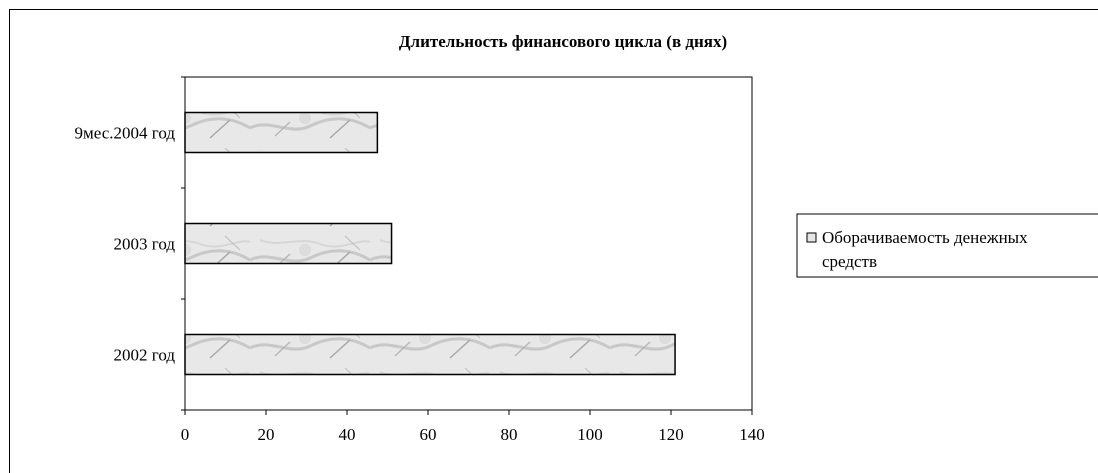 This screenshot has height=473, width=1098. What do you see at coordinates (185, 434) in the screenshot?
I see `x-tick-label: 0` at bounding box center [185, 434].